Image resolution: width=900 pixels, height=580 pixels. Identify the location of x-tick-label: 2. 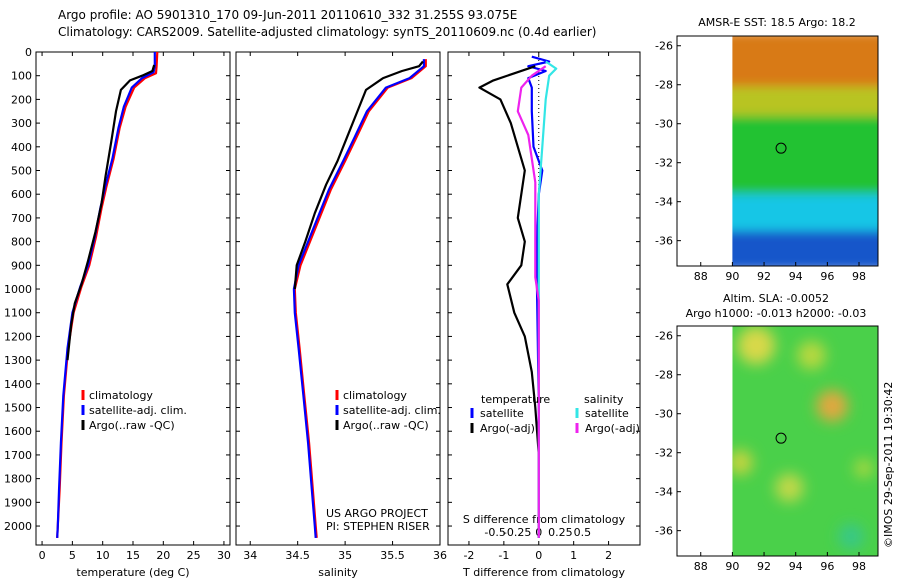
(608, 555).